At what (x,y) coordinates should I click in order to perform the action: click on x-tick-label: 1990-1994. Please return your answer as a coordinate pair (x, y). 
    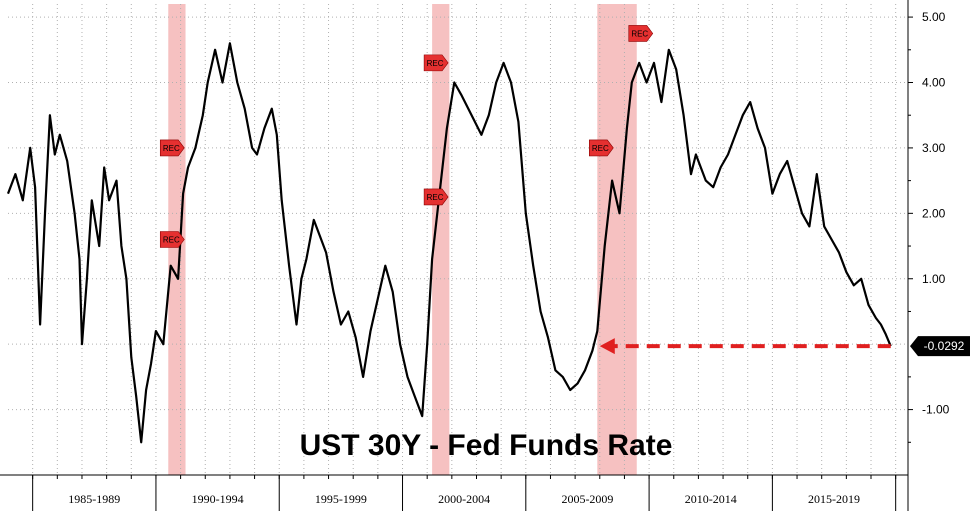
    Looking at the image, I should click on (218, 499).